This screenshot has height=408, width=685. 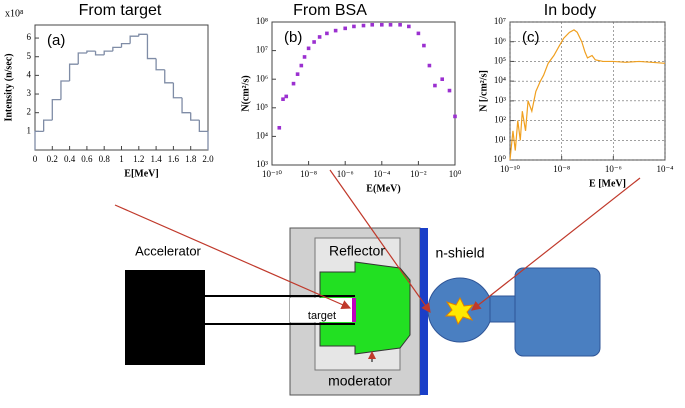 What do you see at coordinates (87, 159) in the screenshot?
I see `x-tick-label: 0.6` at bounding box center [87, 159].